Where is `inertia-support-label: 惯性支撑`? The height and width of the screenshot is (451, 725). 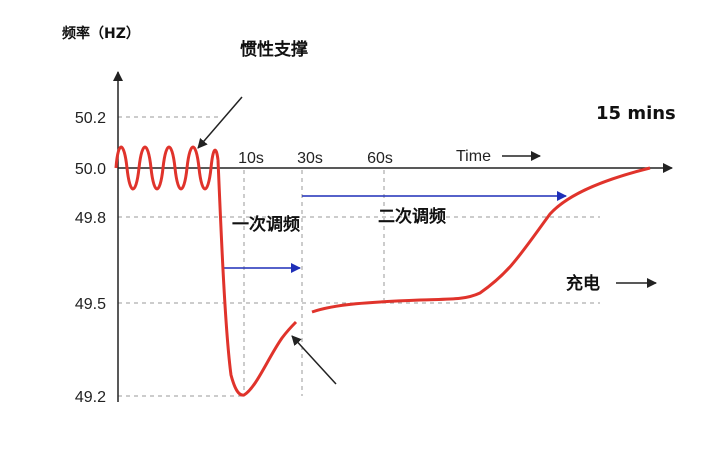
inertia-support-label: 惯性支撑 is located at coordinates (274, 49).